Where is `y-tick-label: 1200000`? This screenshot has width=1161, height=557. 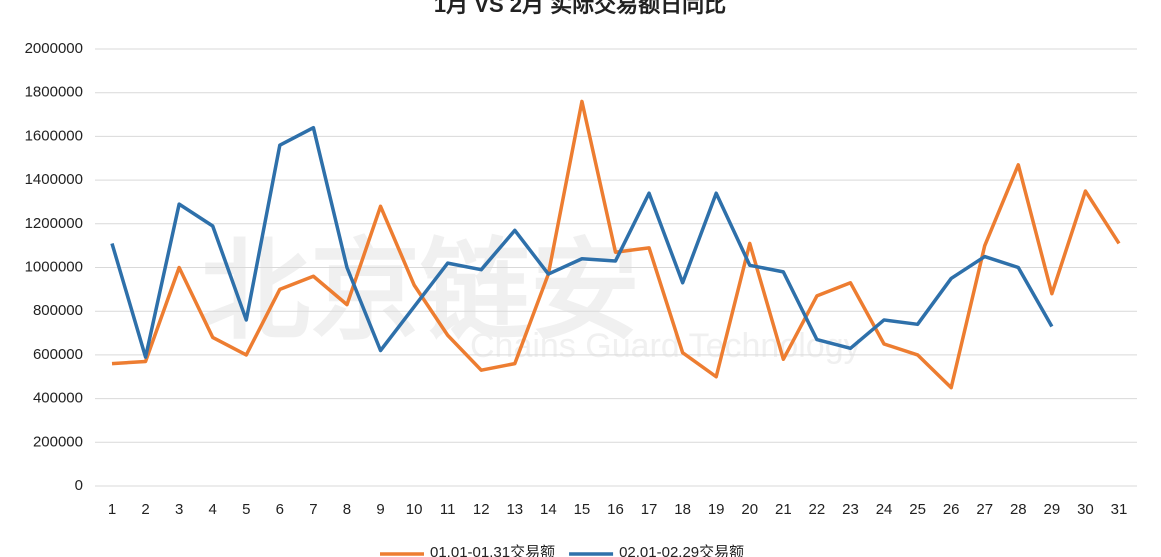 y-tick-label: 1200000 is located at coordinates (54, 223).